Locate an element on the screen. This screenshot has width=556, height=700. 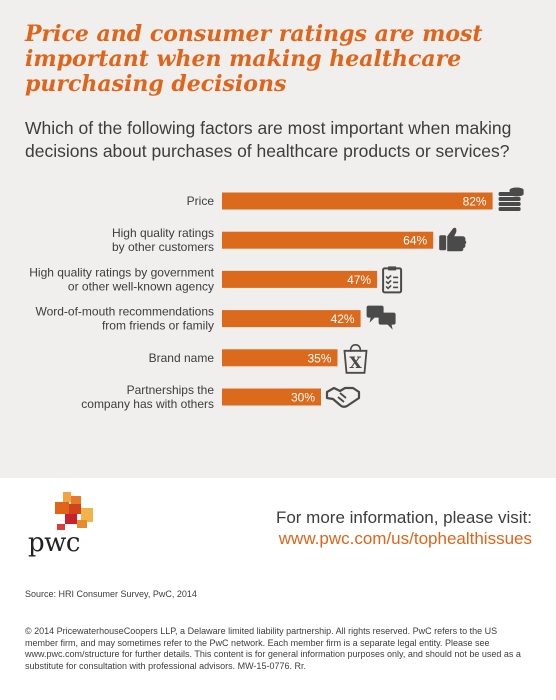
bar-value-label-1: 64% is located at coordinates (415, 241).